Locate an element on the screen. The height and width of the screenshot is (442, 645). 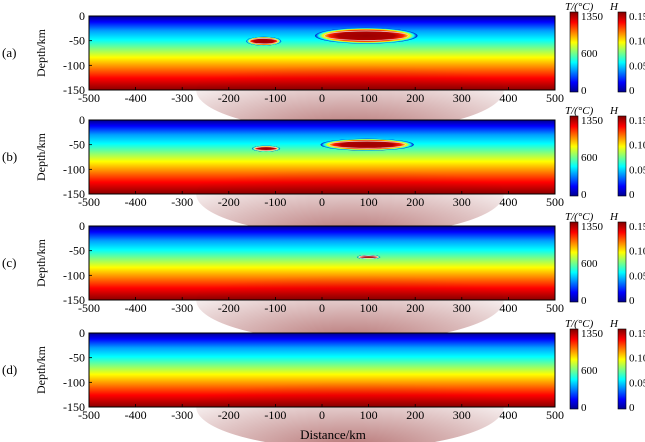
panel-label: (d) is located at coordinates (9, 369).